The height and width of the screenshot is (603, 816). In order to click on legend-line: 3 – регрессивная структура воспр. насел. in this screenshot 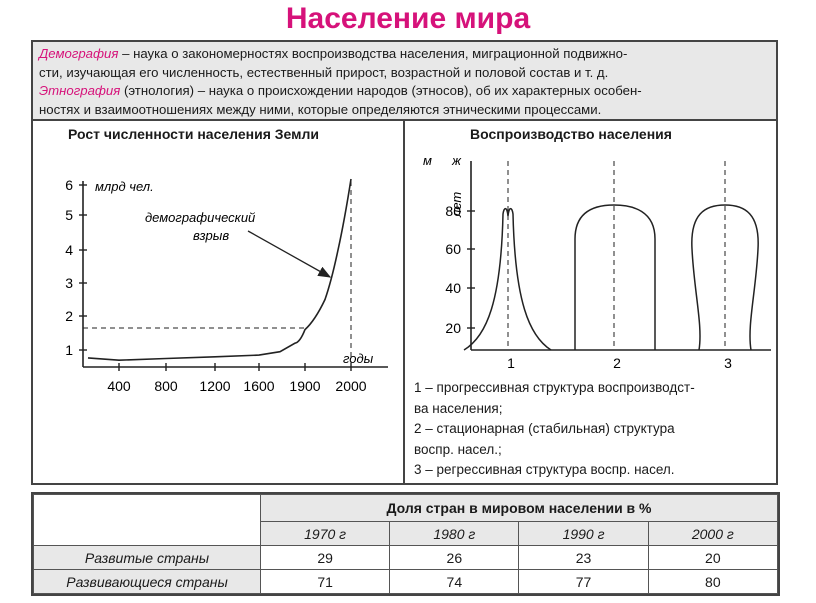, I will do `click(544, 470)`.